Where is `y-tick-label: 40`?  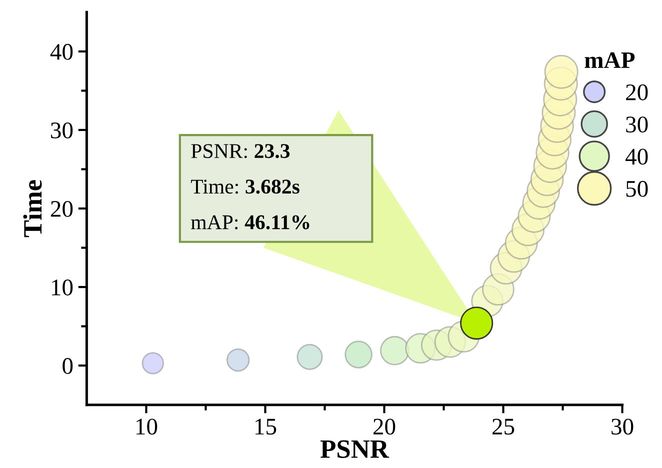 y-tick-label: 40 is located at coordinates (61, 52).